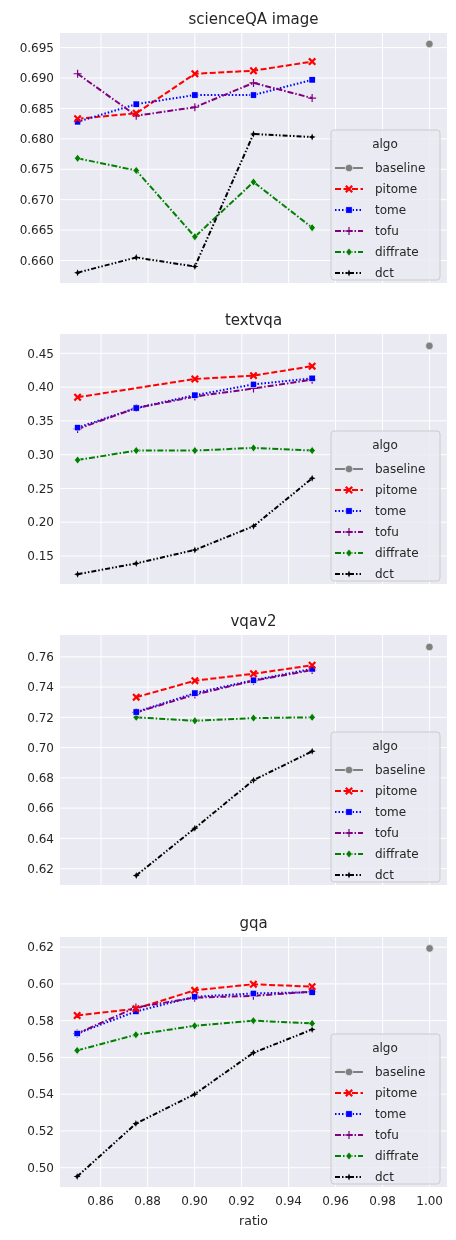  Describe the element at coordinates (335, 1201) in the screenshot. I see `x-tick-label: 0.96` at that location.